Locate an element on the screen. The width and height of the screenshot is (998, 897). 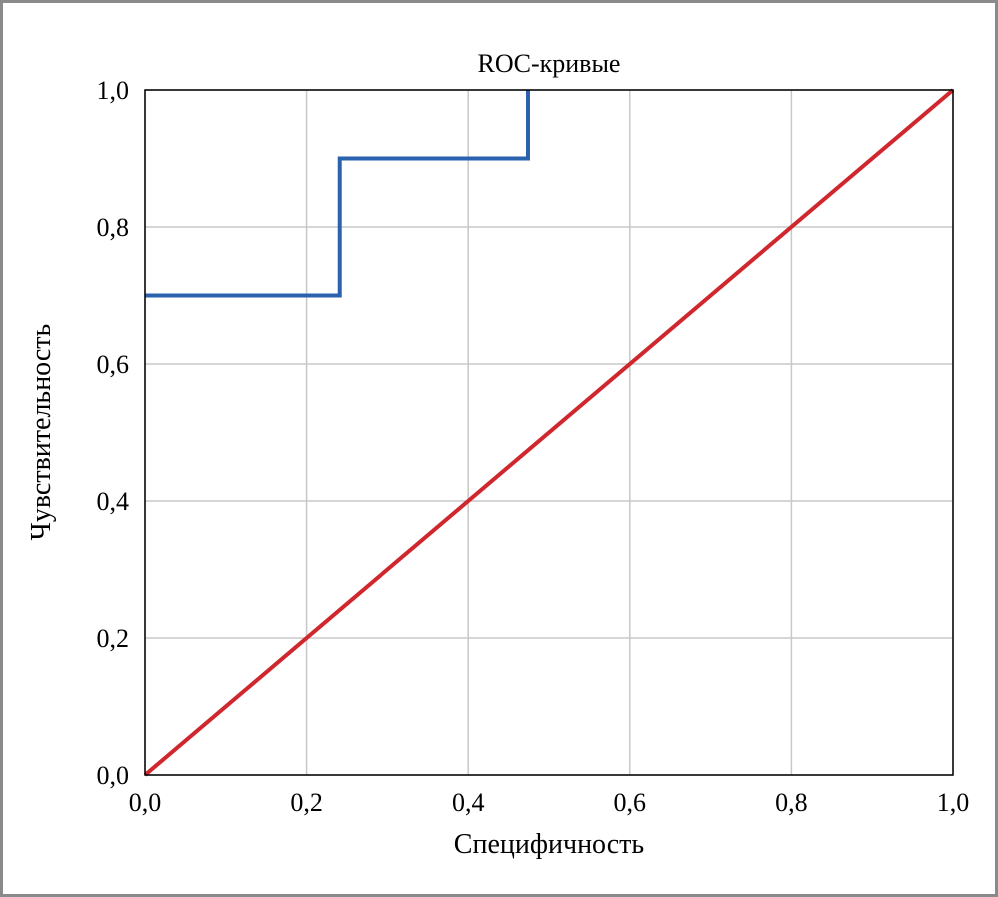
x-axis-label: Специфичность is located at coordinates (549, 844).